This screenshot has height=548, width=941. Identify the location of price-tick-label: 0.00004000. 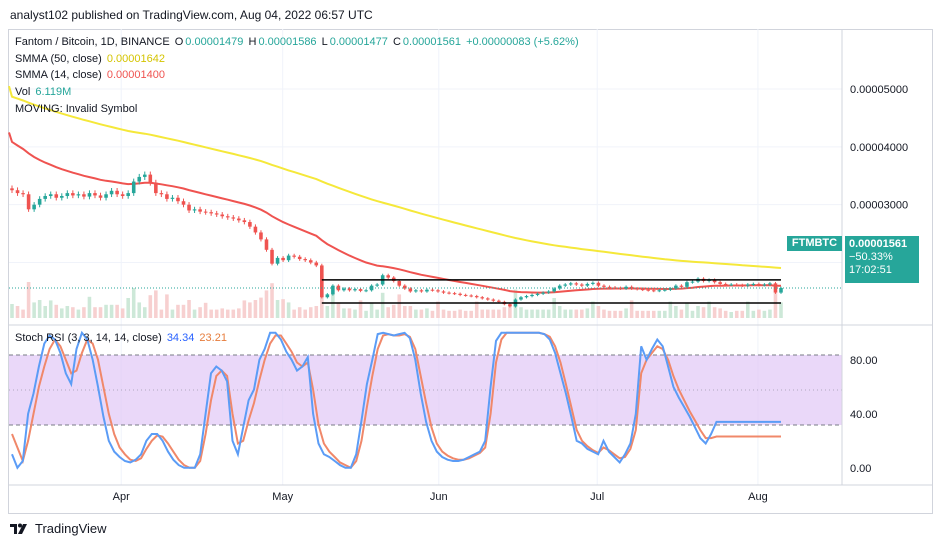
(879, 148).